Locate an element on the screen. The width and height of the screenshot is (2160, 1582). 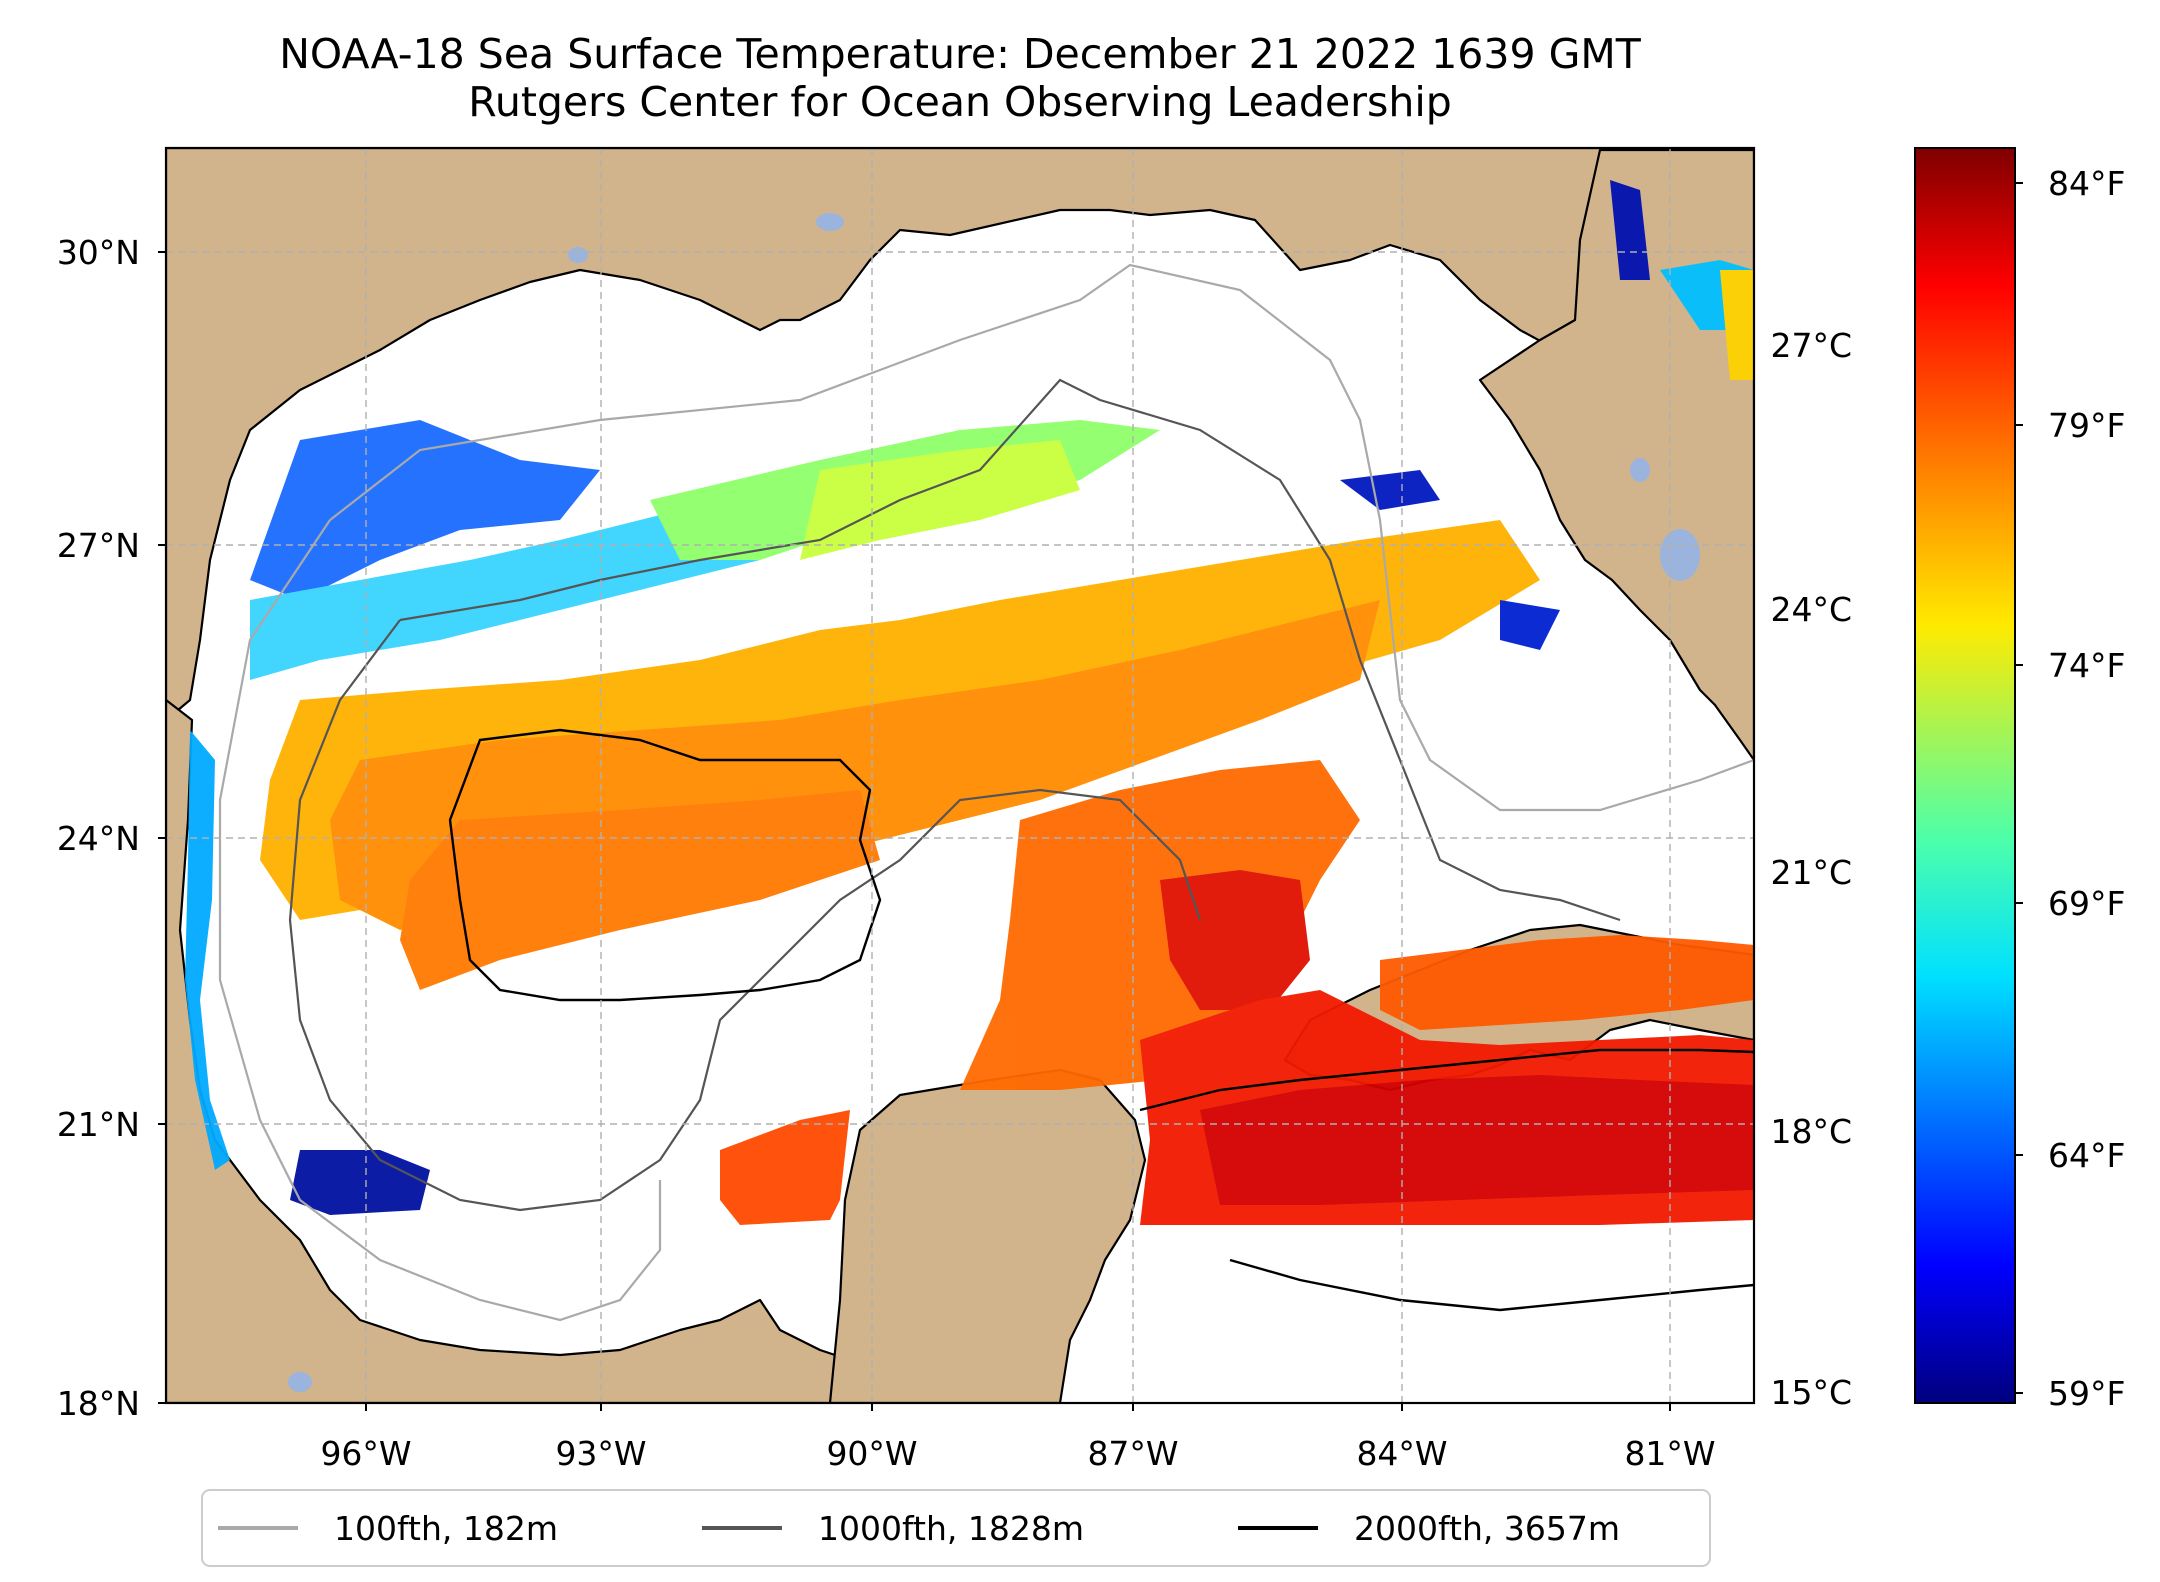
fahrenheit-label: 79°F is located at coordinates (2086, 425).